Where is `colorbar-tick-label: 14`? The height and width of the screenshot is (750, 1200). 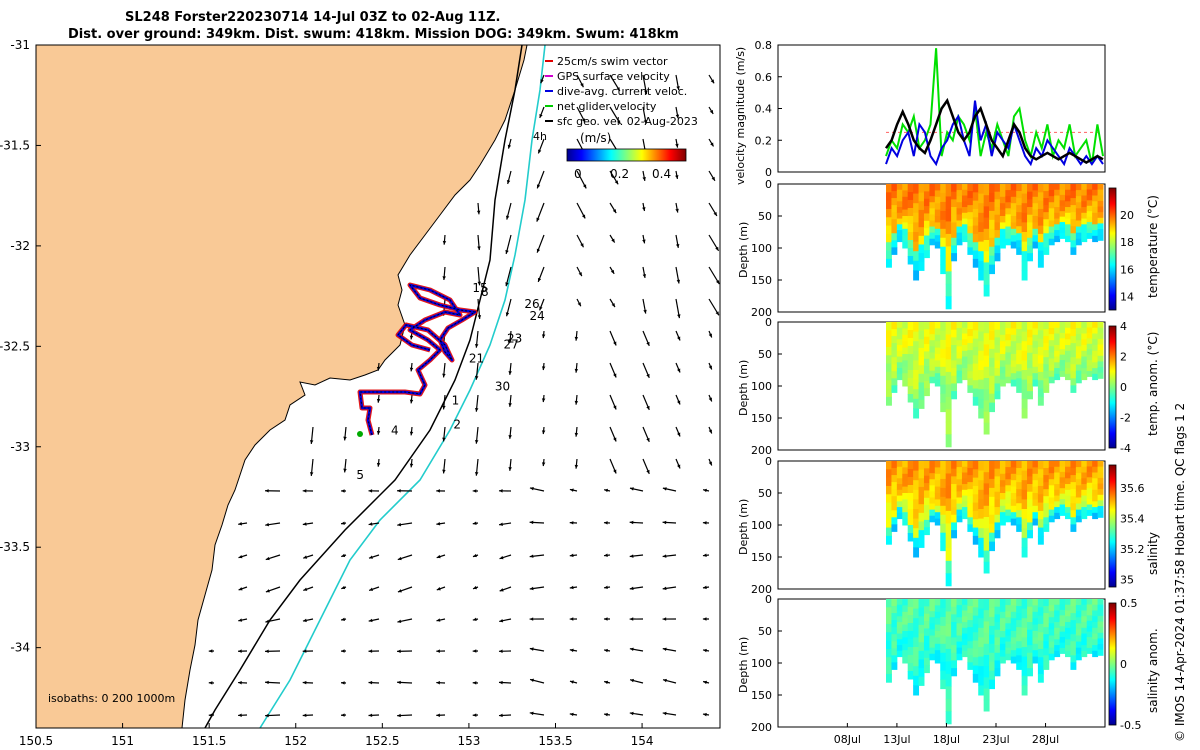 colorbar-tick-label: 14 is located at coordinates (1127, 296).